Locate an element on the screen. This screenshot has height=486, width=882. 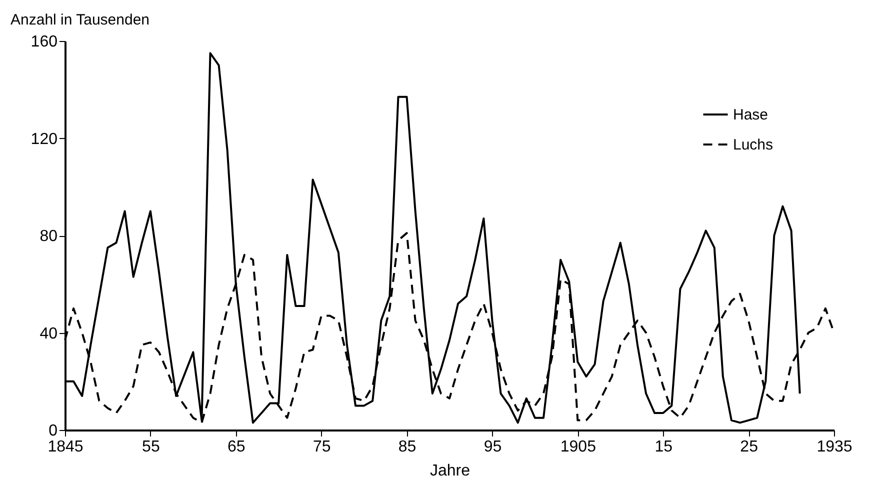
y-tick-label: 160 is located at coordinates (44, 42).